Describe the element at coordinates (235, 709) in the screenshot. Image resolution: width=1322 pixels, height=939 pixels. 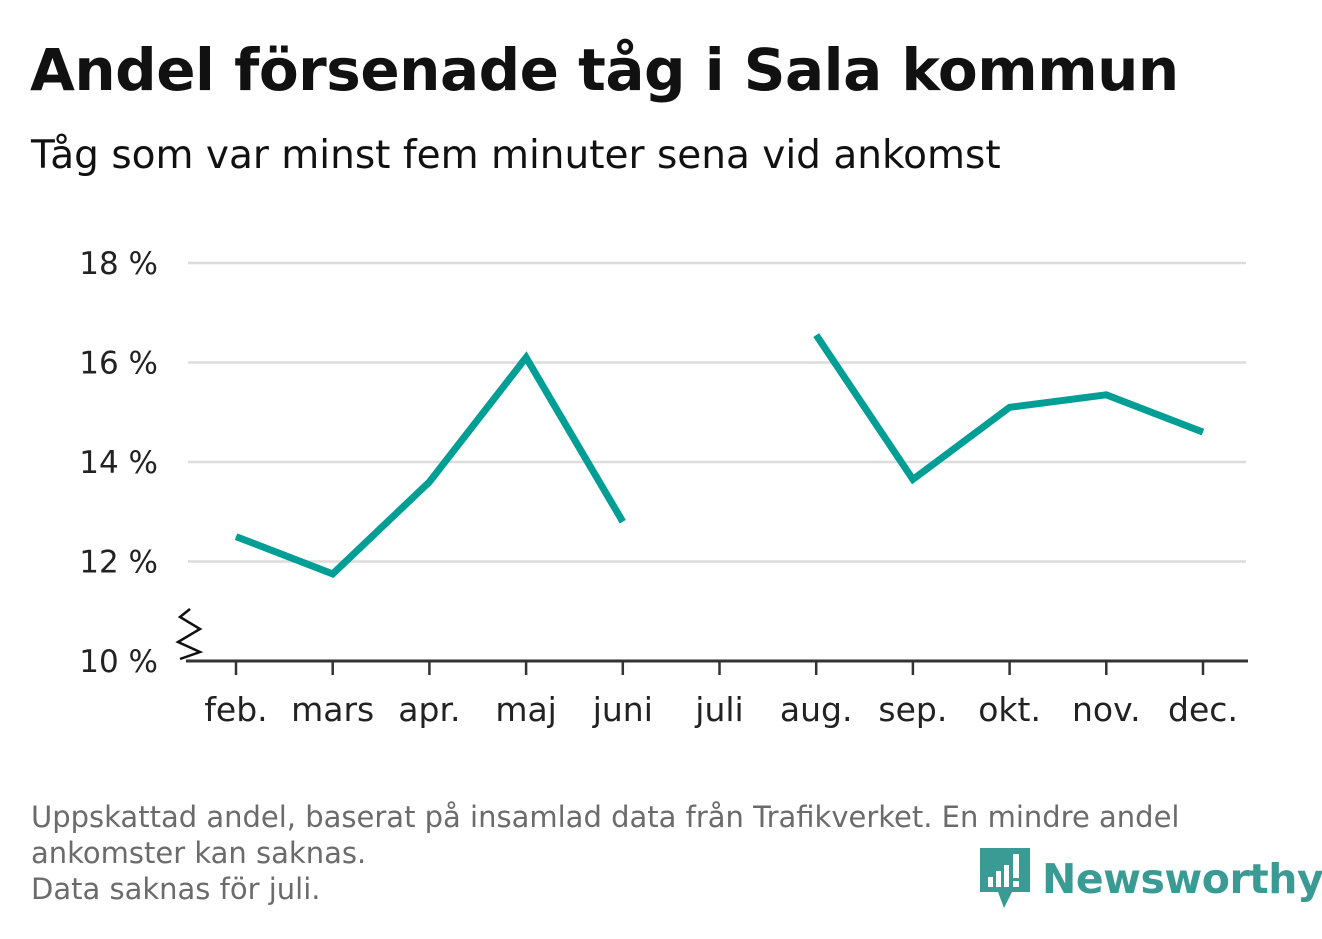
I see `x-tick-label: feb.` at that location.